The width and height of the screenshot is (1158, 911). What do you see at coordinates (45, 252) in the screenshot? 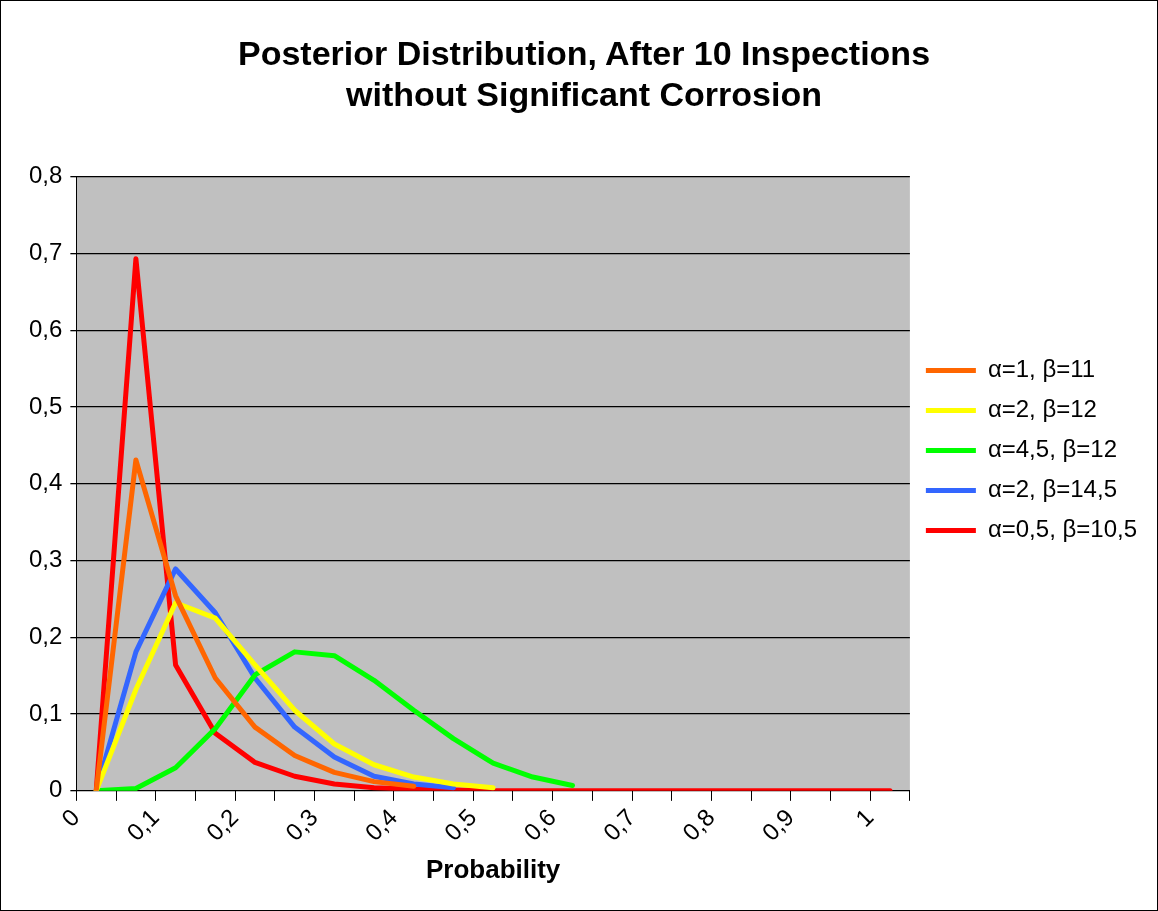
I see `y-tick-label: 0,7` at bounding box center [45, 252].